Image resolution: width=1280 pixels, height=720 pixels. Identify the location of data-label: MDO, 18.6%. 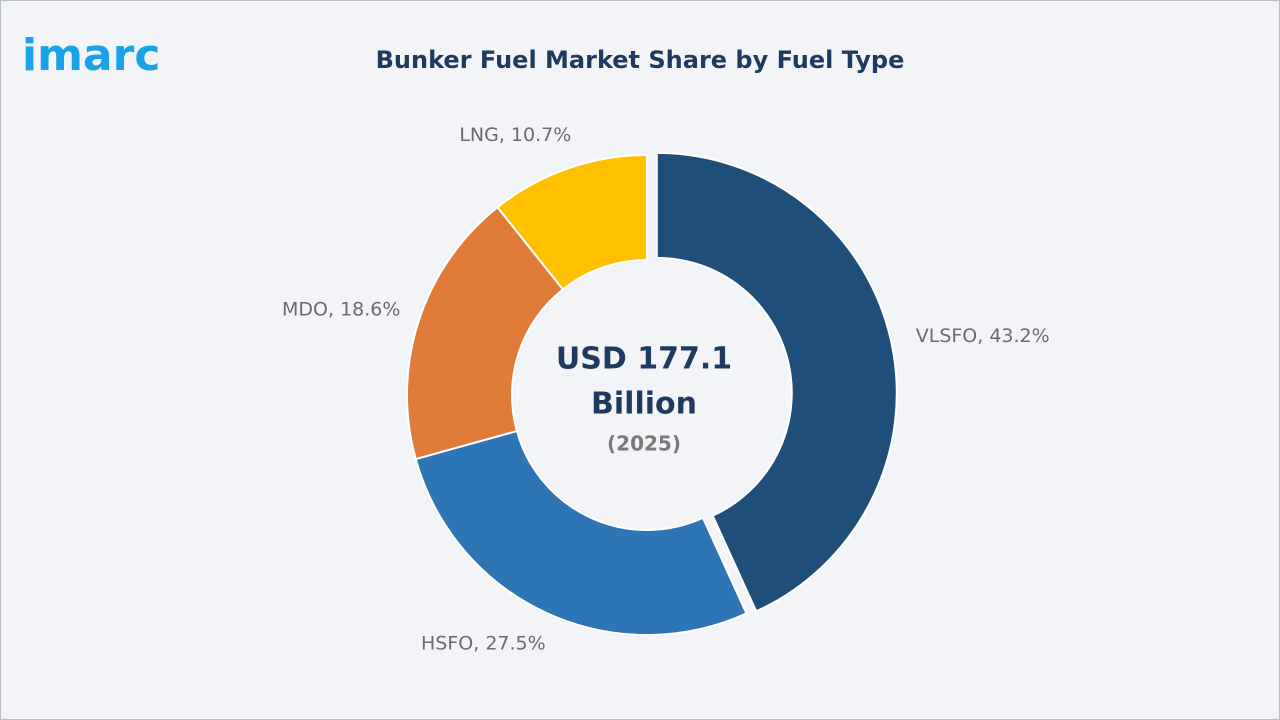
(341, 310).